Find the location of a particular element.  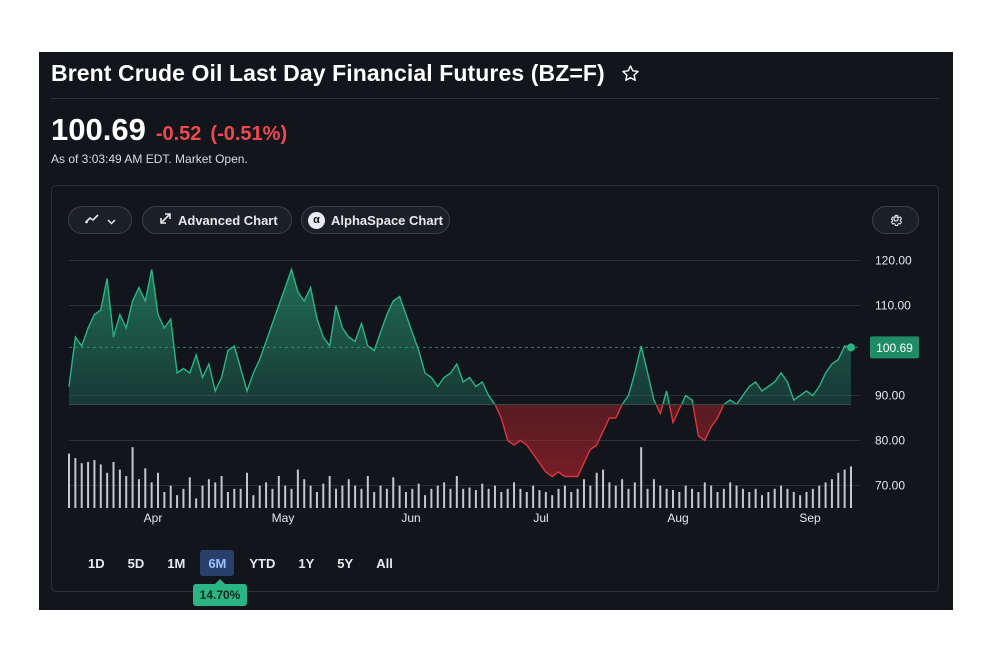

price-row: 100.69 -0.52 (-0.51%) is located at coordinates (169, 130).